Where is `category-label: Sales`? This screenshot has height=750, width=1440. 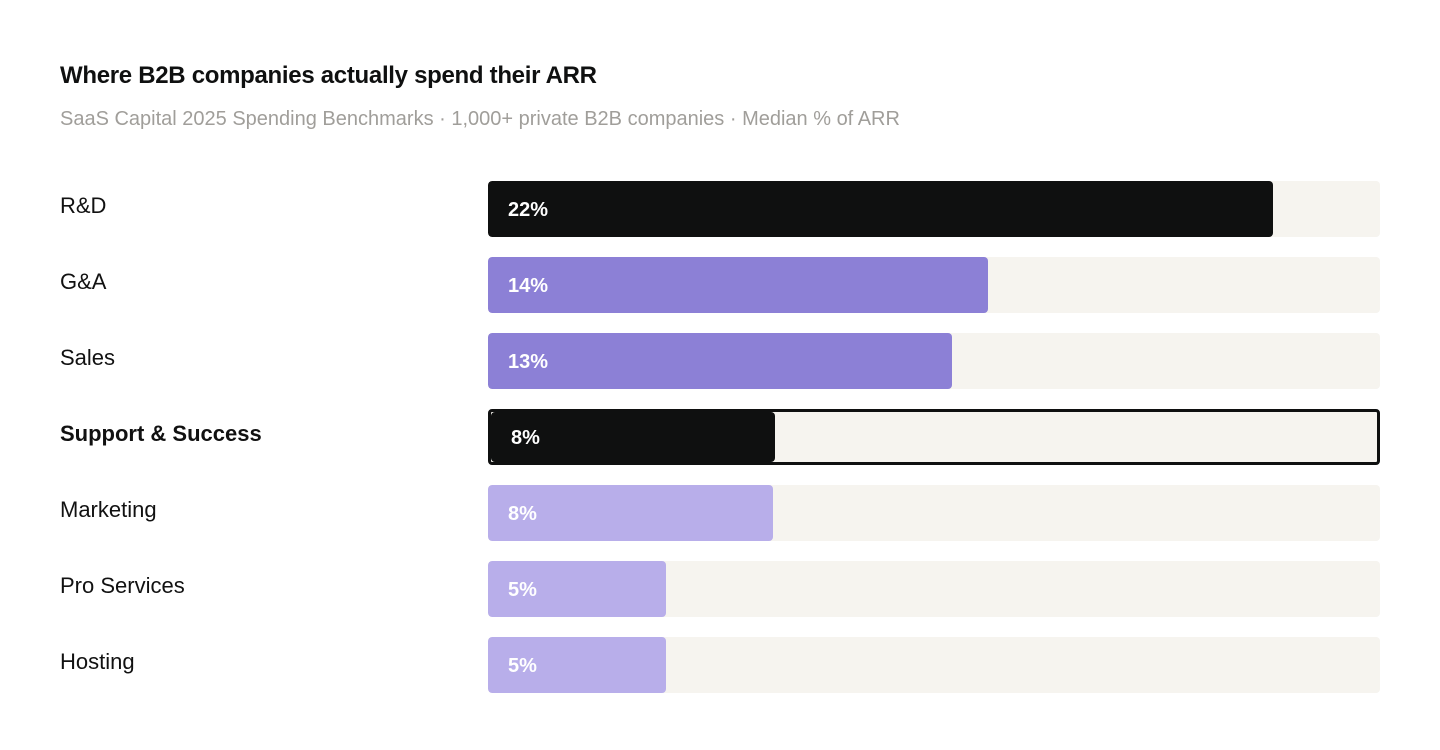
category-label: Sales is located at coordinates (88, 357).